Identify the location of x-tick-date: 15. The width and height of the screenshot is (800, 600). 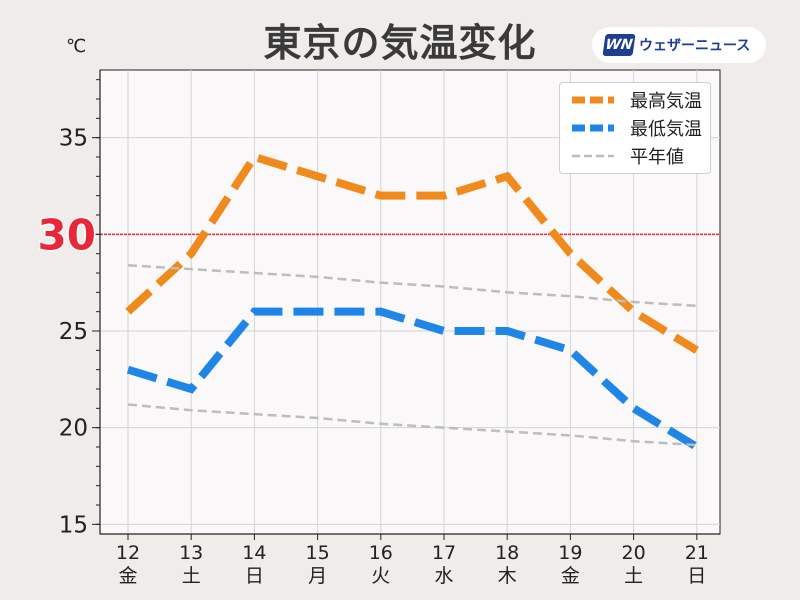
(318, 553).